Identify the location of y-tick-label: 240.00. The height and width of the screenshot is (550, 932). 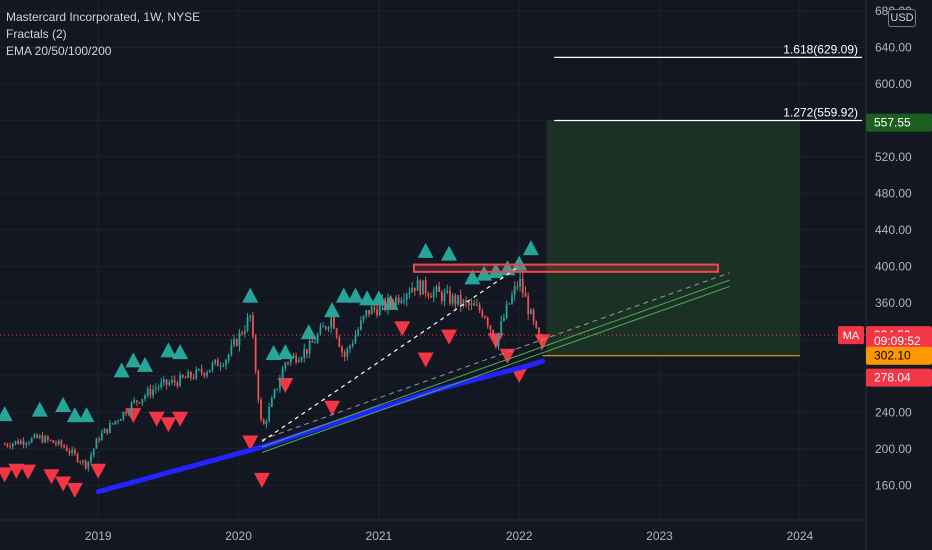
(893, 412).